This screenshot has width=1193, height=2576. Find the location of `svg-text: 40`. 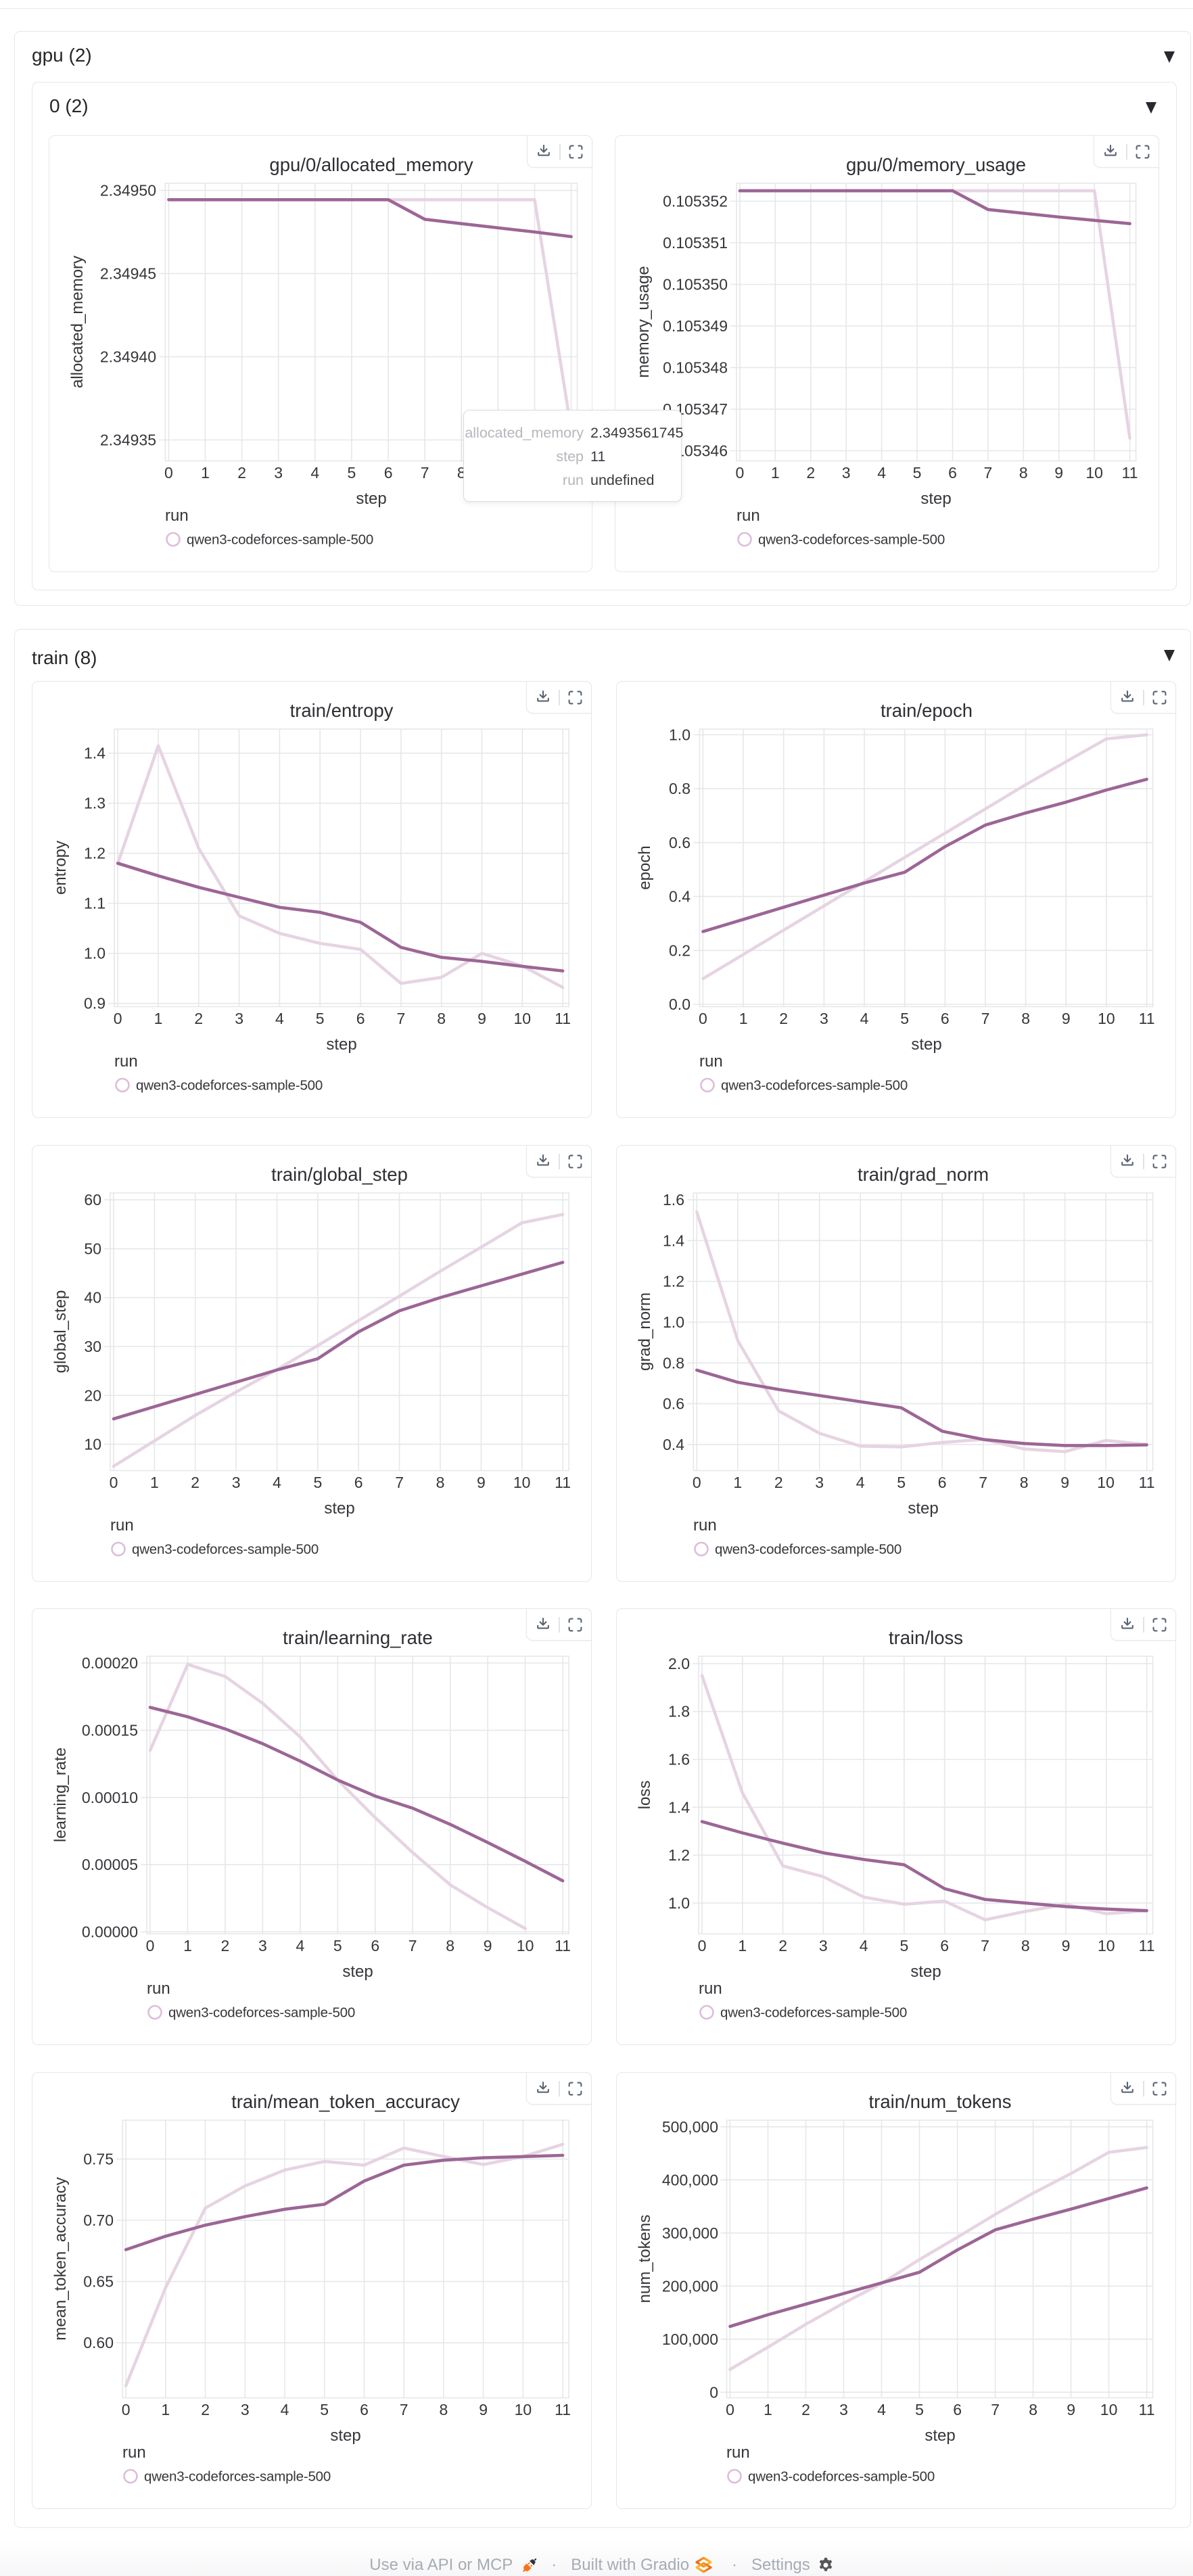

svg-text: 40 is located at coordinates (92, 1298).